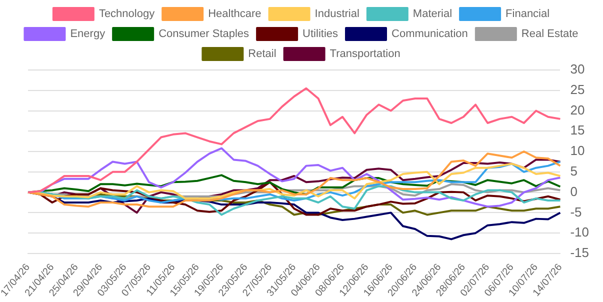  What do you see at coordinates (577, 130) in the screenshot?
I see `y-tick-label: 15` at bounding box center [577, 130].